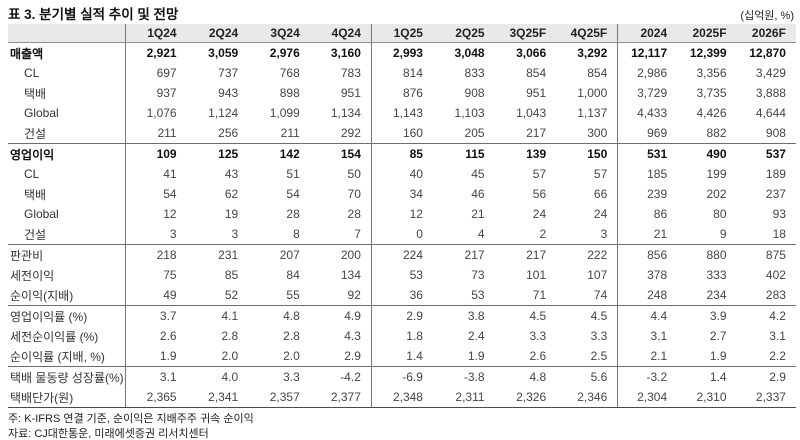 Image resolution: width=800 pixels, height=440 pixels. Describe the element at coordinates (711, 93) in the screenshot. I see `data-cell: 3,735` at that location.